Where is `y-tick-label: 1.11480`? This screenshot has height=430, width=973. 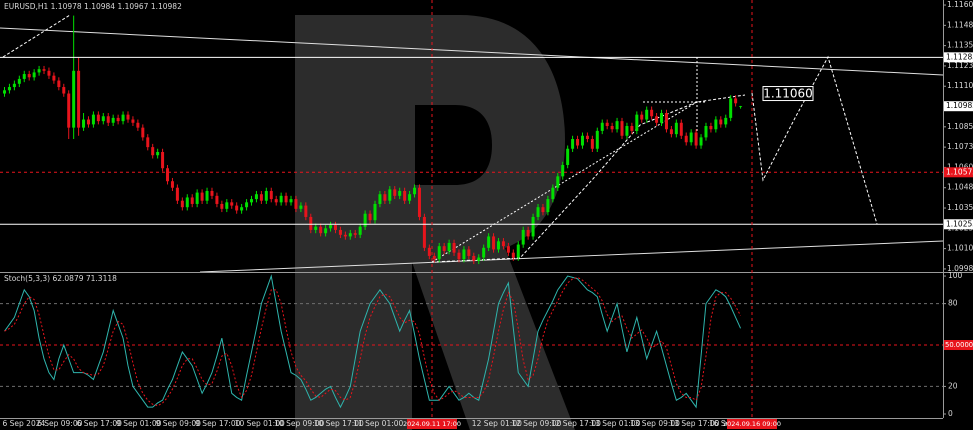 y-tick-label: 1.11480 is located at coordinates (960, 24).